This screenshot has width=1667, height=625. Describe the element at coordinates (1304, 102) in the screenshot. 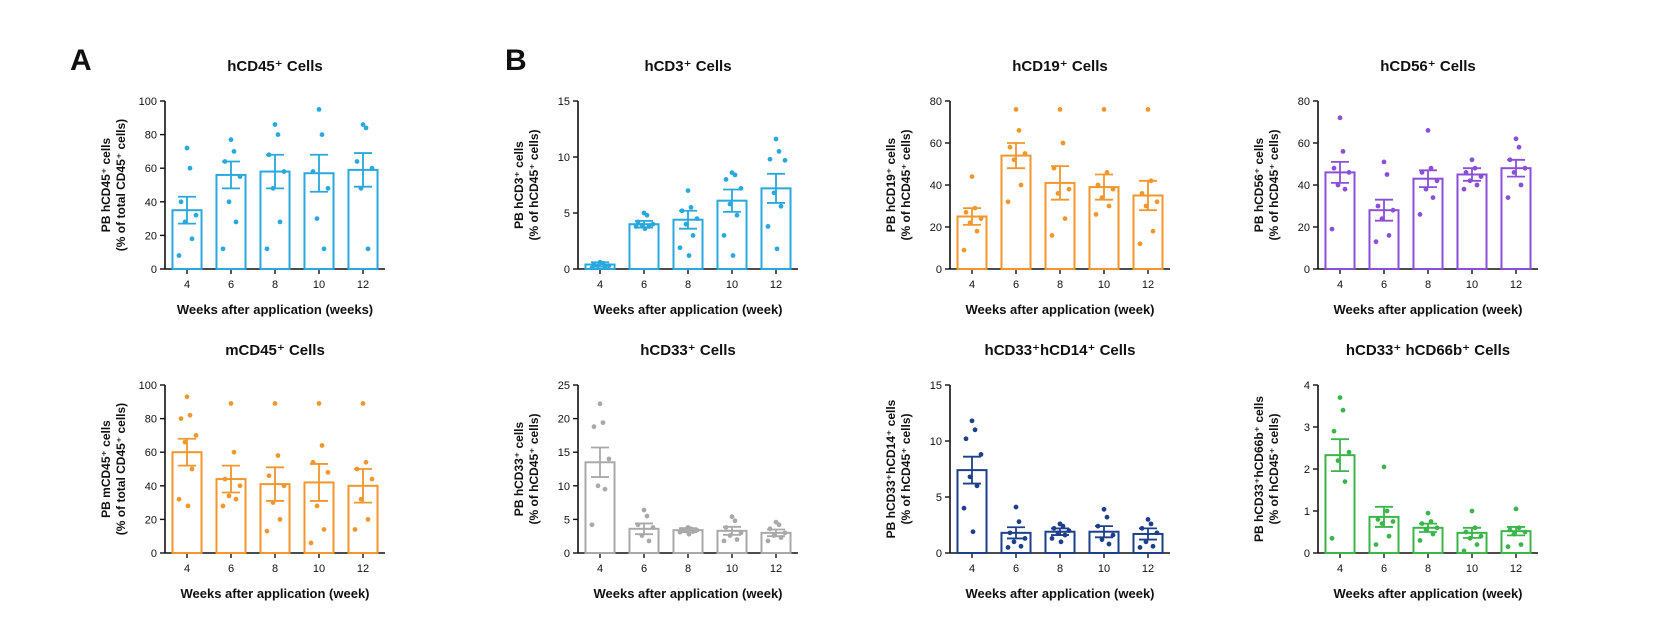

I see `y-tick-label: 80` at that location.